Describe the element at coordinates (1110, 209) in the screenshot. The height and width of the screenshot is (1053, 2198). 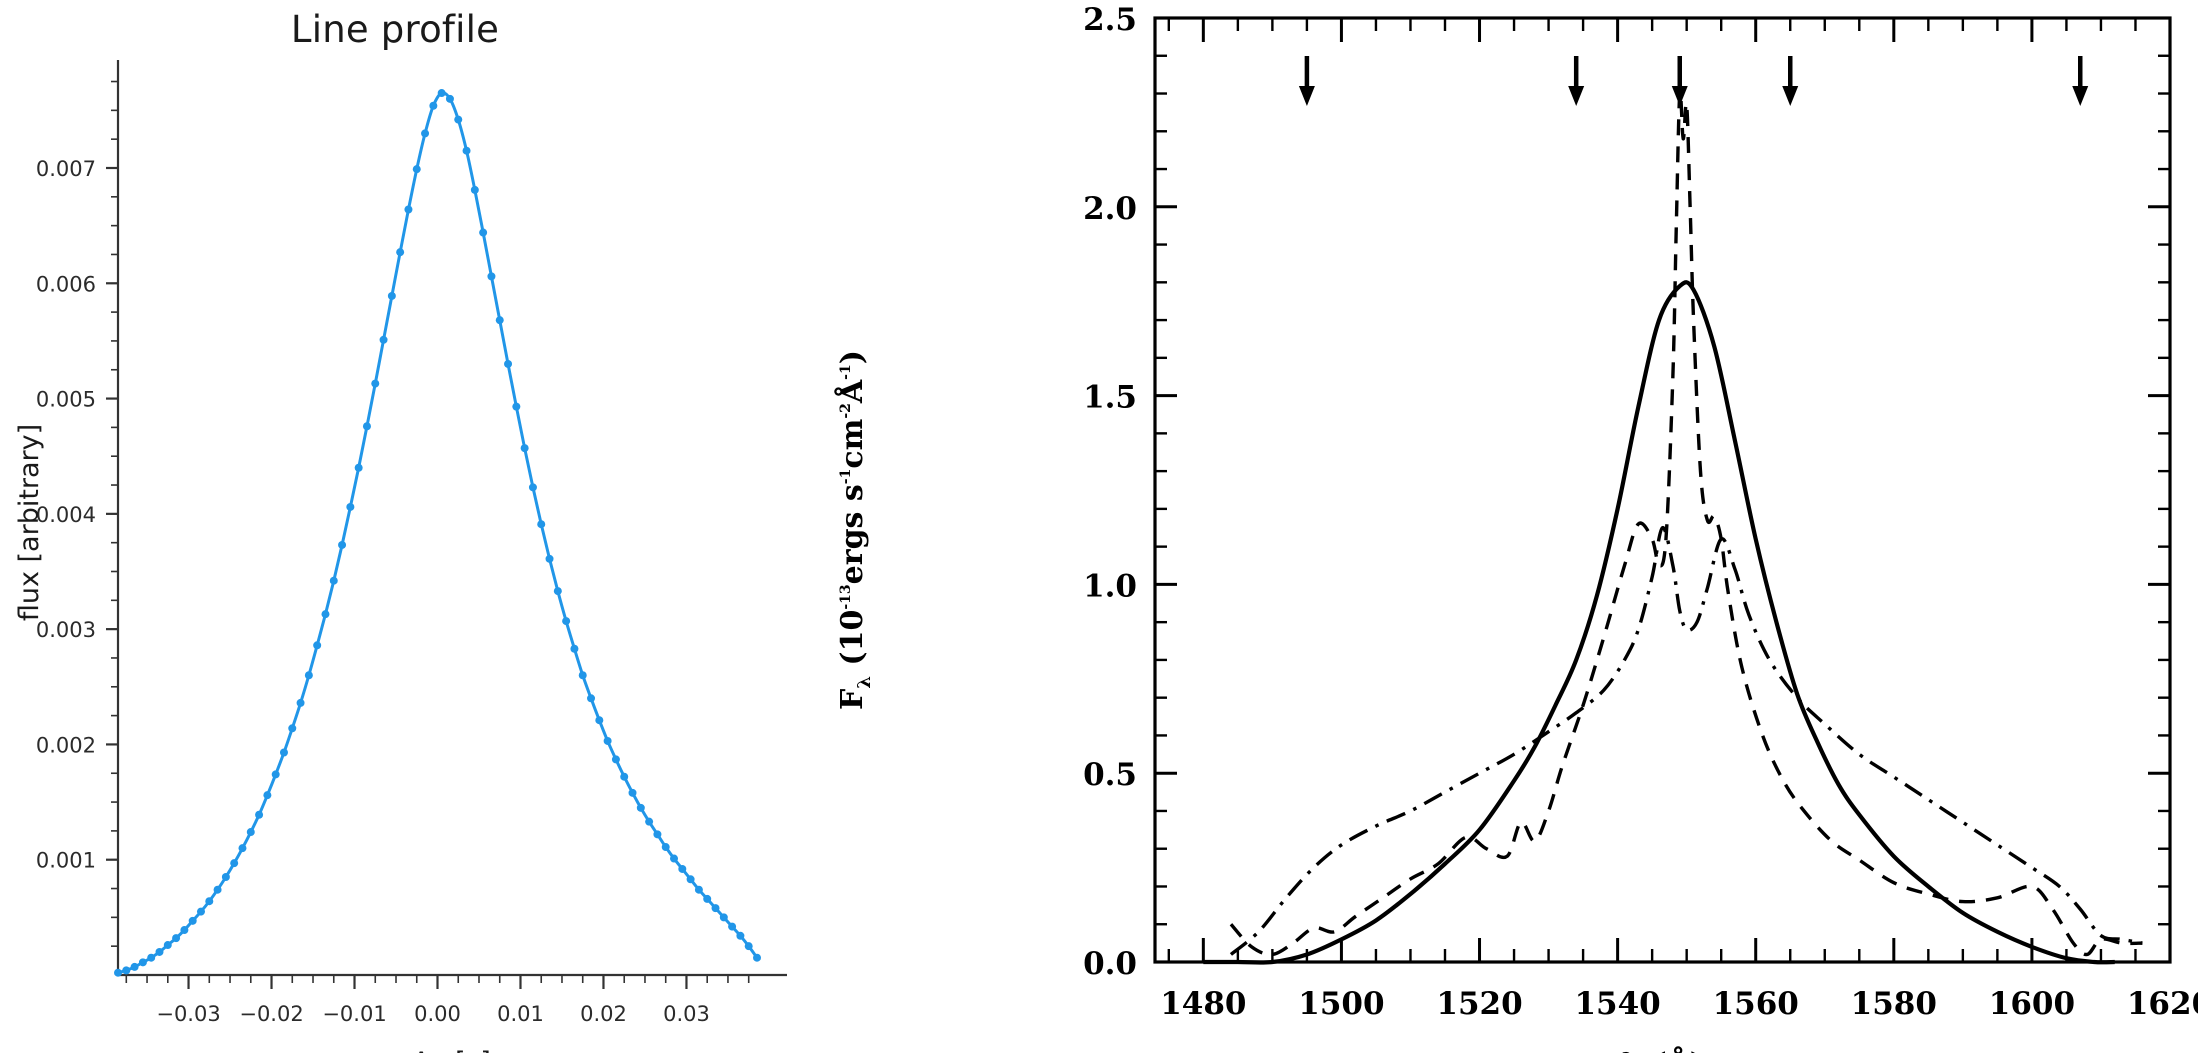
I see `y-tick-label: 2.0` at that location.